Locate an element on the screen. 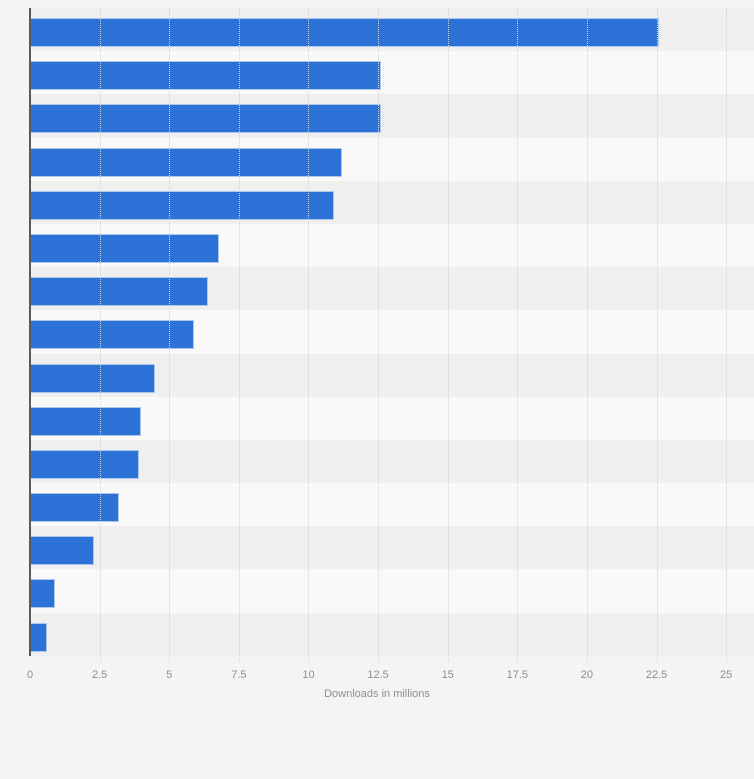 This screenshot has width=754, height=779. x-tick-label: 17.5 is located at coordinates (517, 675).